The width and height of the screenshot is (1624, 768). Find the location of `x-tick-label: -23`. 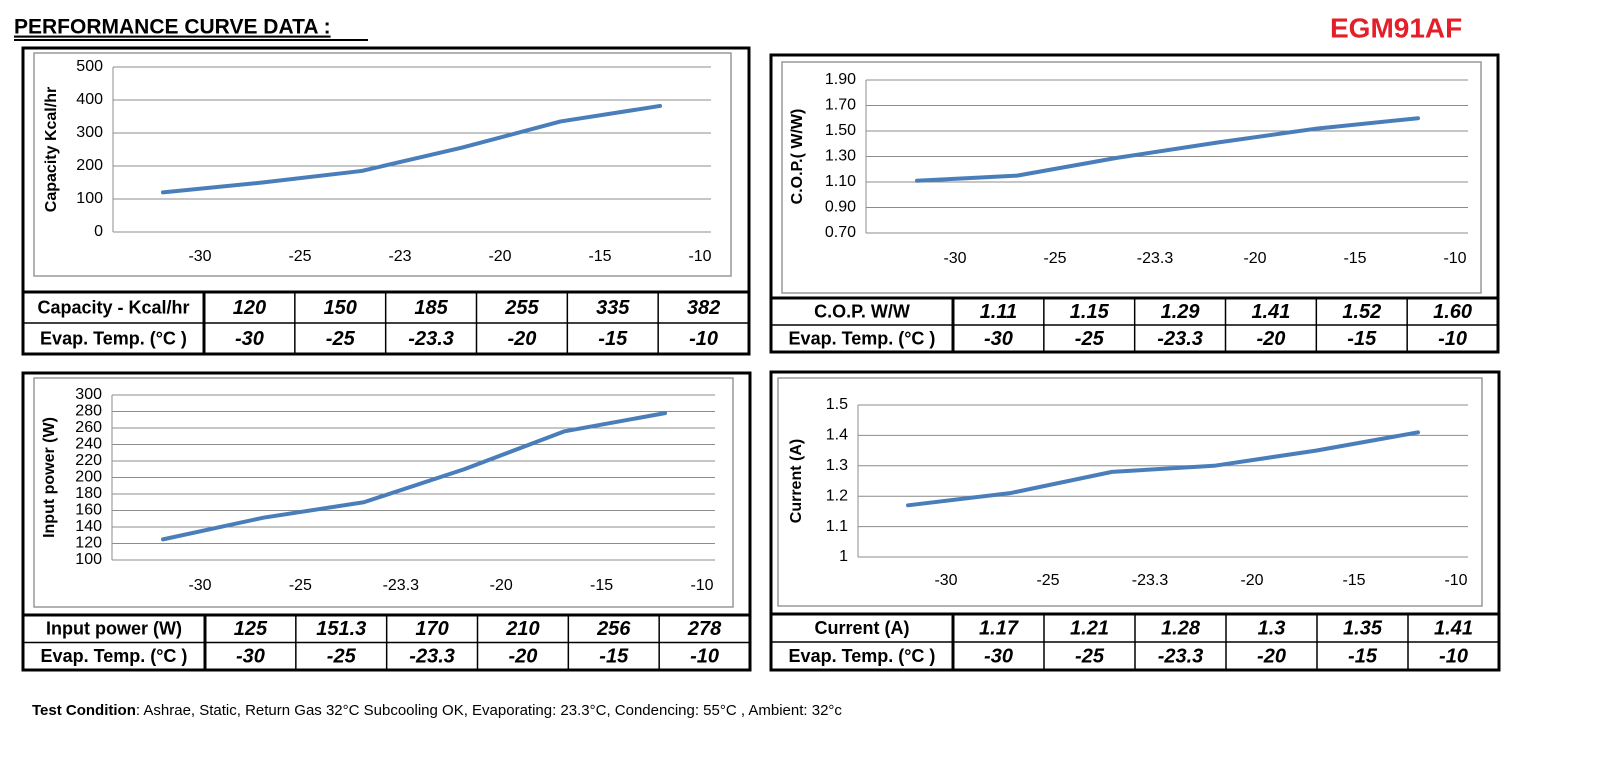

x-tick-label: -23 is located at coordinates (399, 256).